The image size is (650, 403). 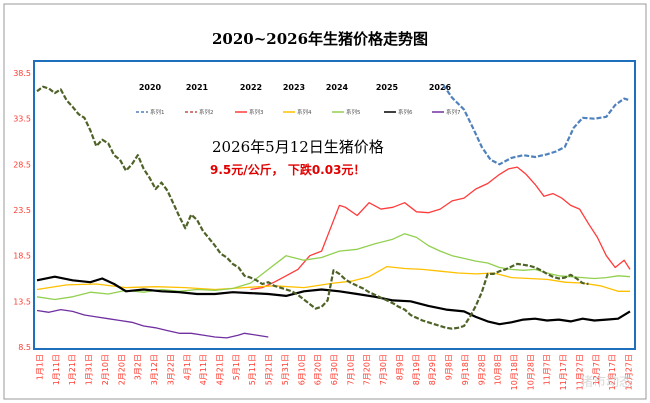 I want to click on x-tick-label: 4月11日, so click(x=203, y=369).